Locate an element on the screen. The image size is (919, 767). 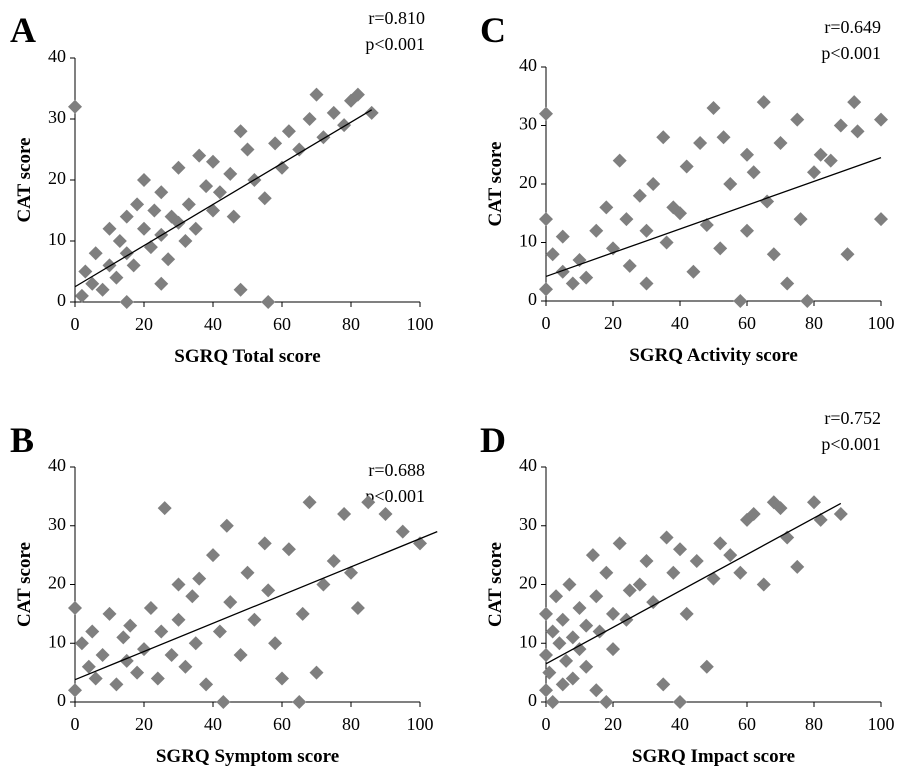
annotation: r=0.688 is located at coordinates (396, 470).